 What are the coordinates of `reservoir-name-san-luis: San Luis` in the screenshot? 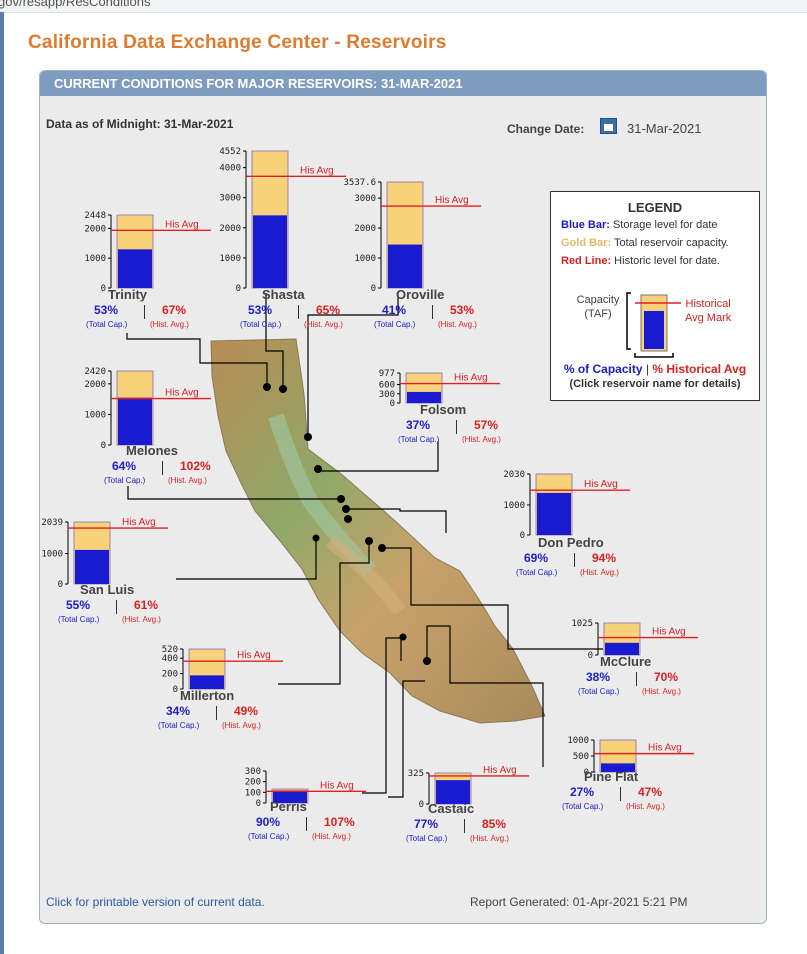 It's located at (107, 589).